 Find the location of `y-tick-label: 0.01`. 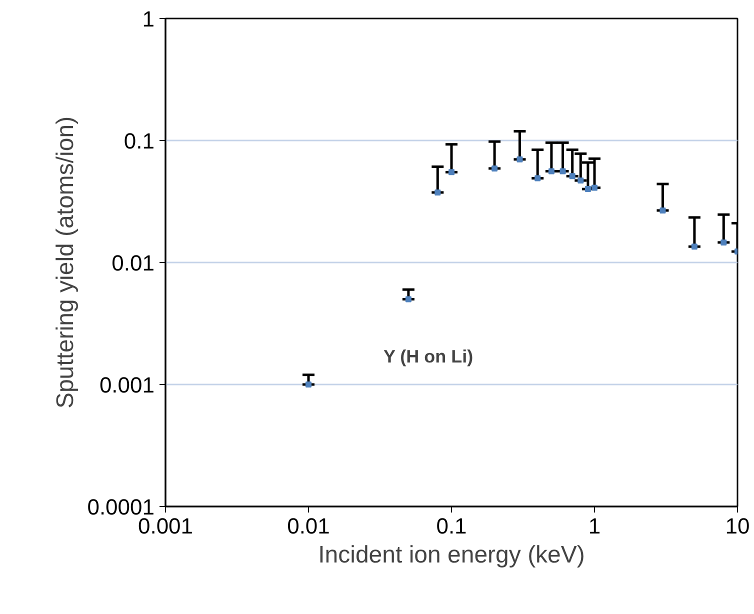

y-tick-label: 0.01 is located at coordinates (133, 263).